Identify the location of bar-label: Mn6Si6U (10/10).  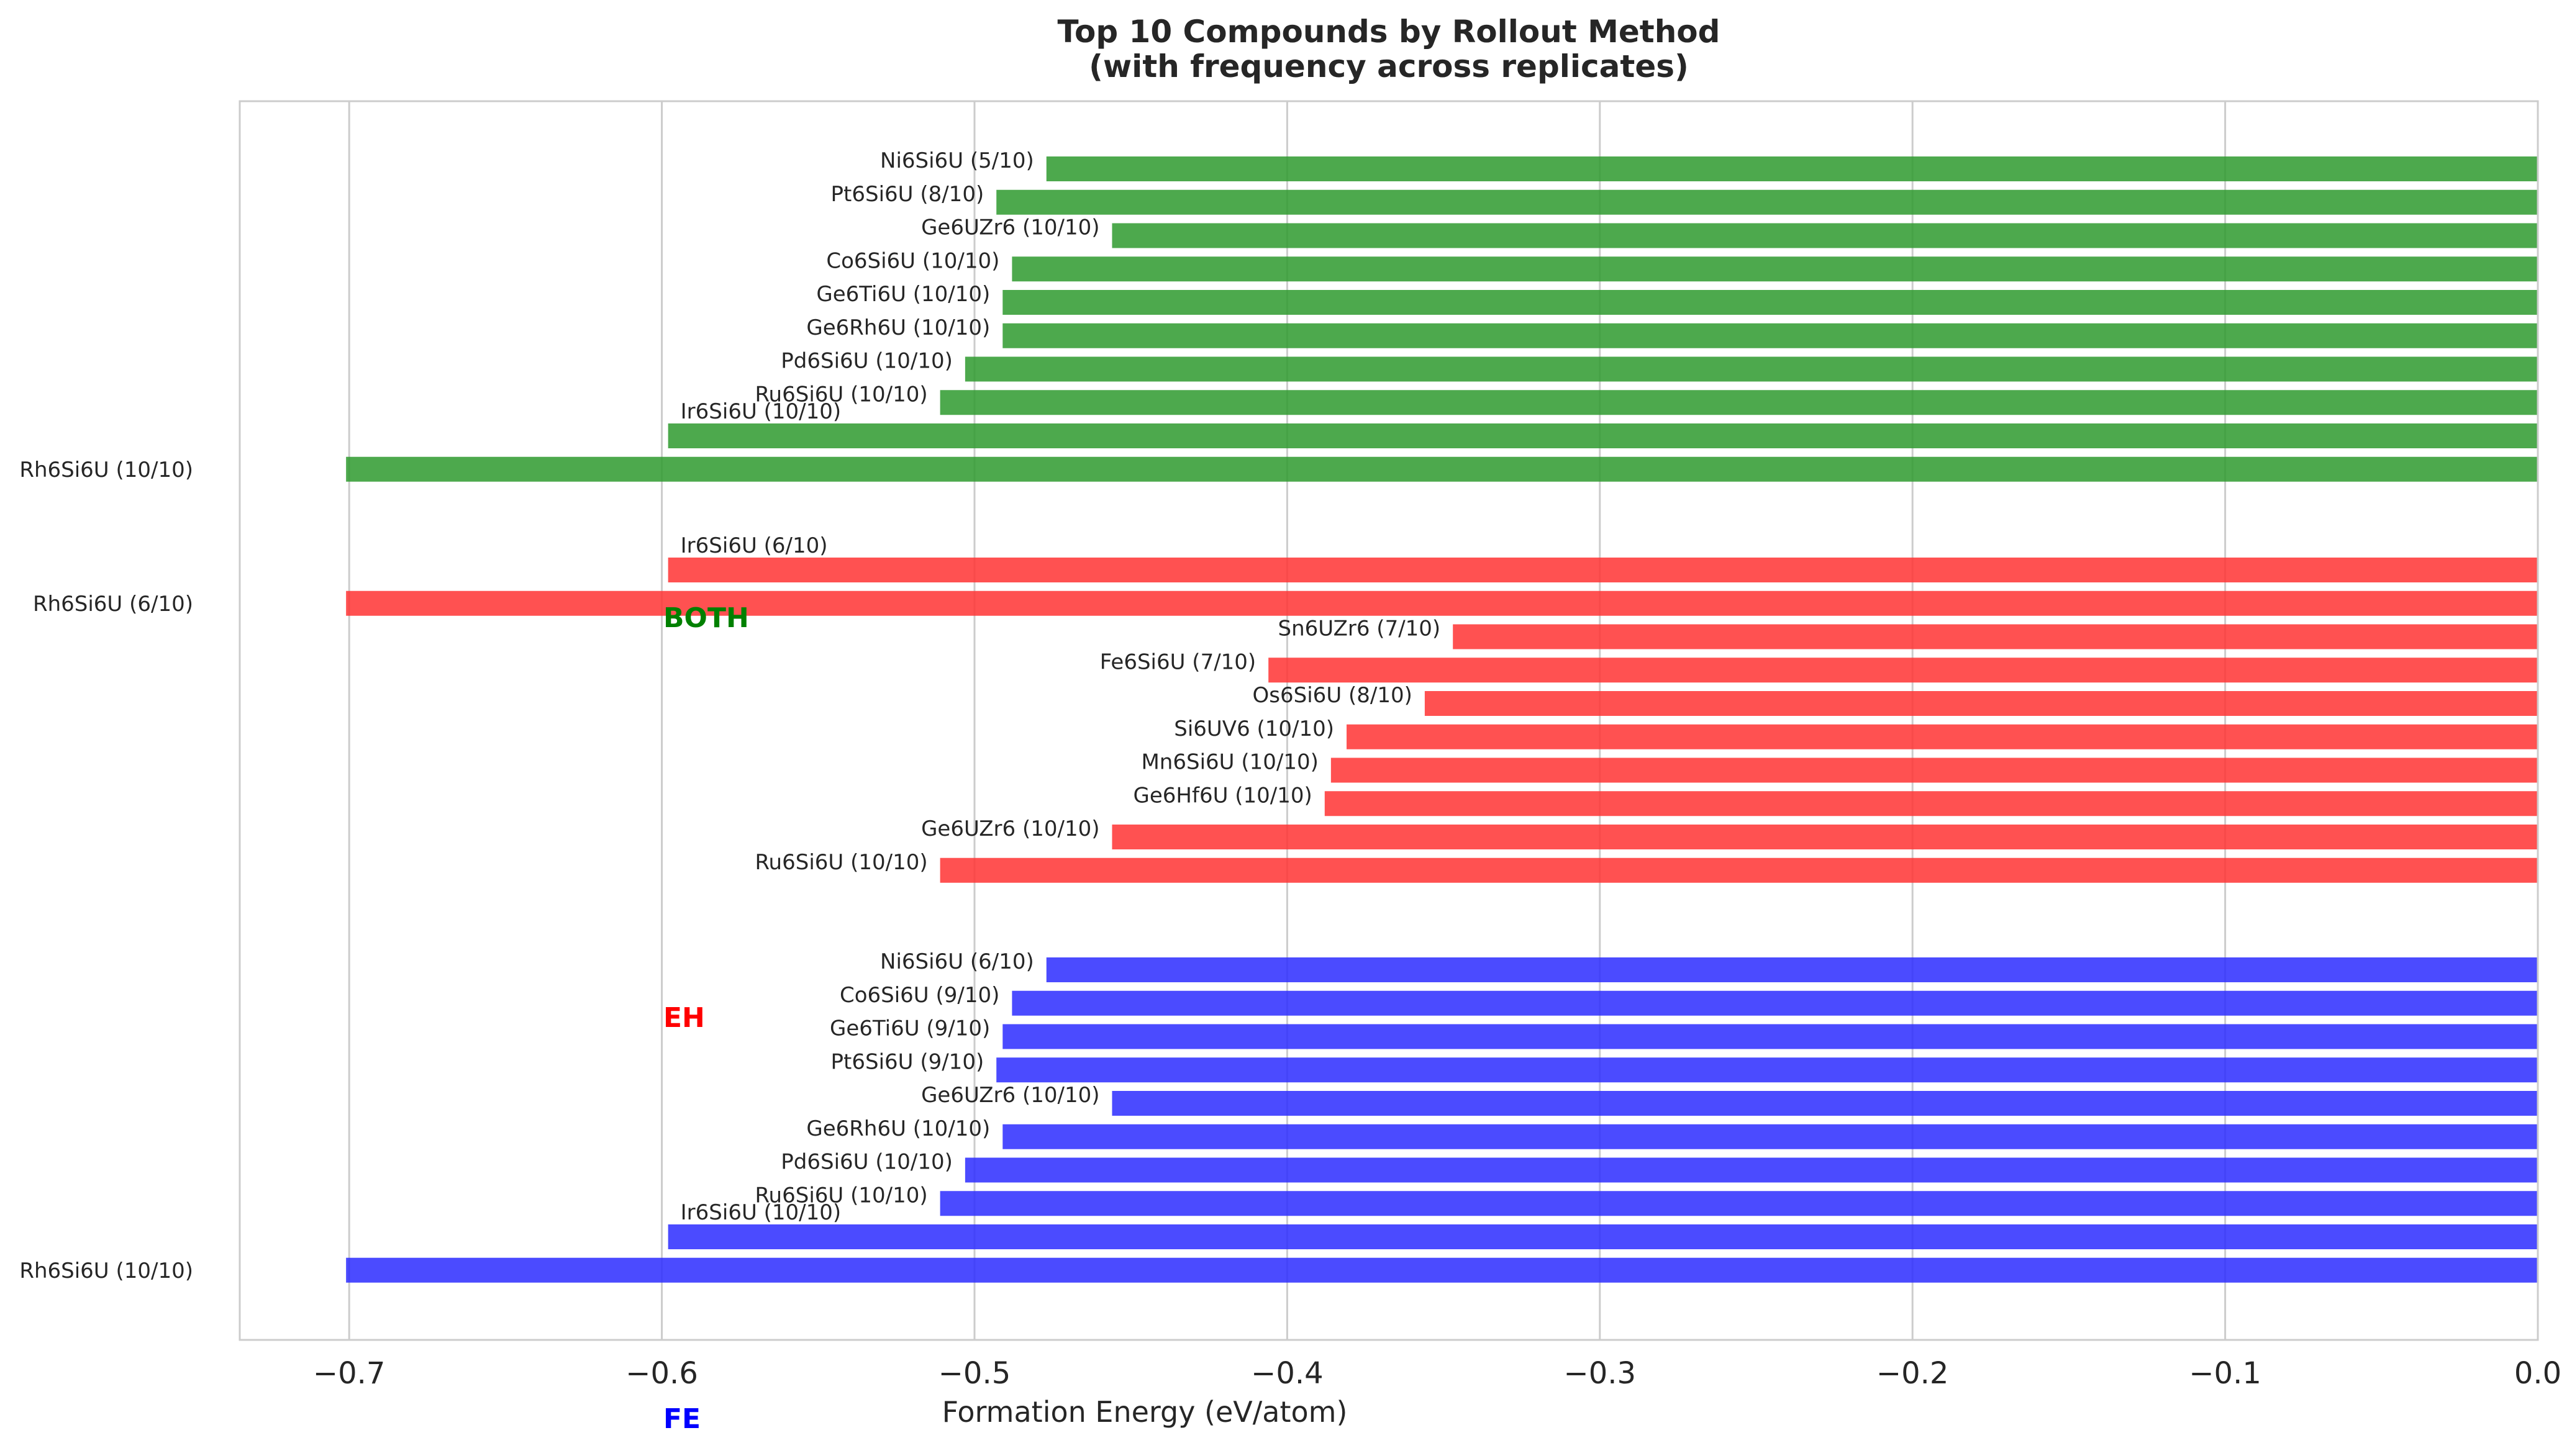
(1229, 762).